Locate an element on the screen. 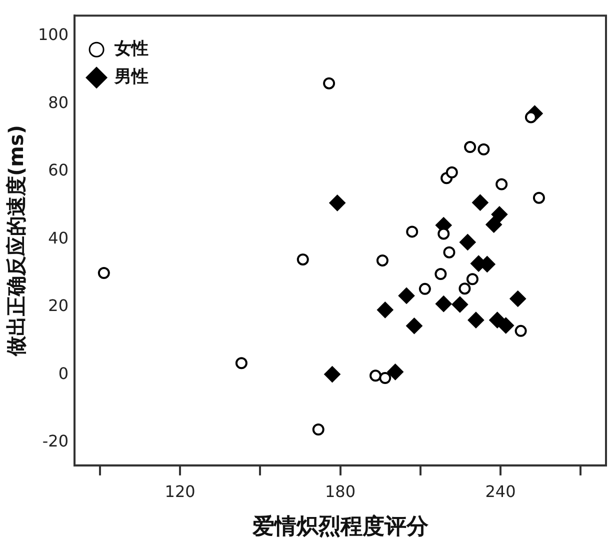  x-tick-label: 180 is located at coordinates (340, 492).